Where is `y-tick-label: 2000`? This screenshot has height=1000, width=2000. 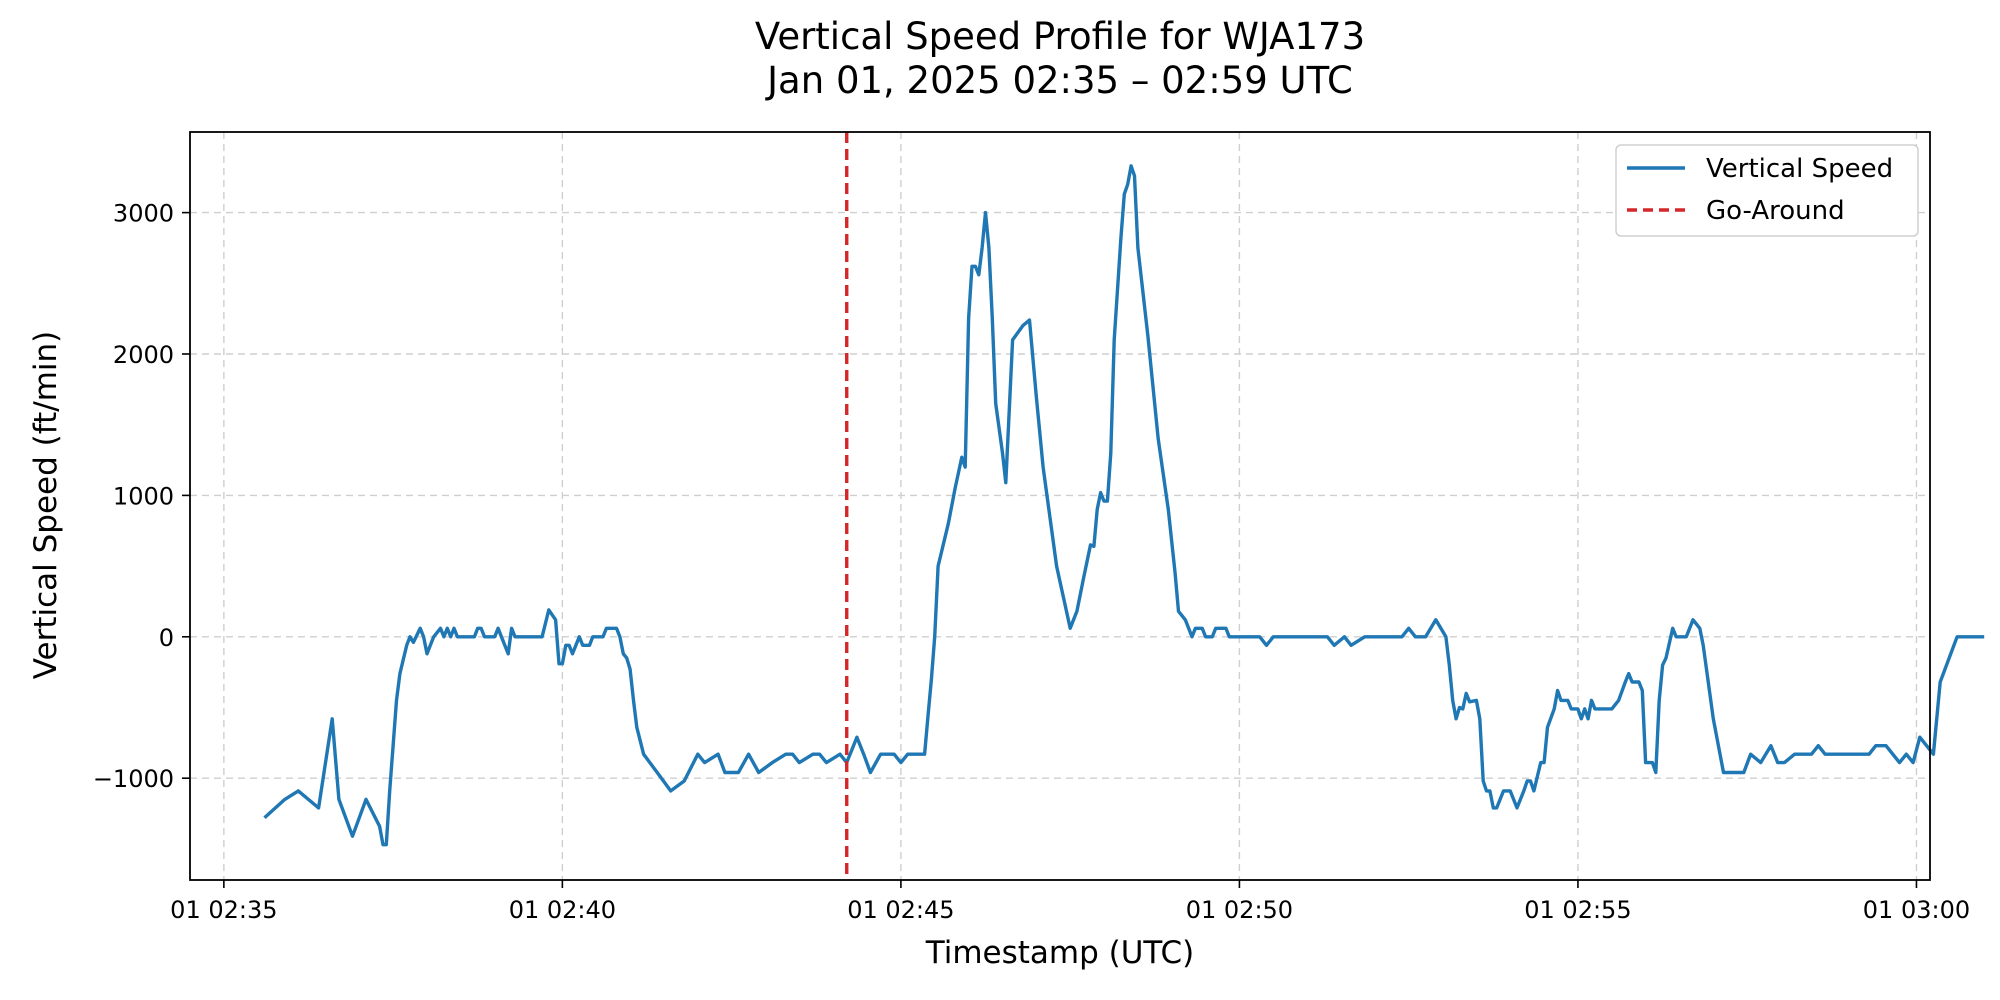
y-tick-label: 2000 is located at coordinates (143, 355).